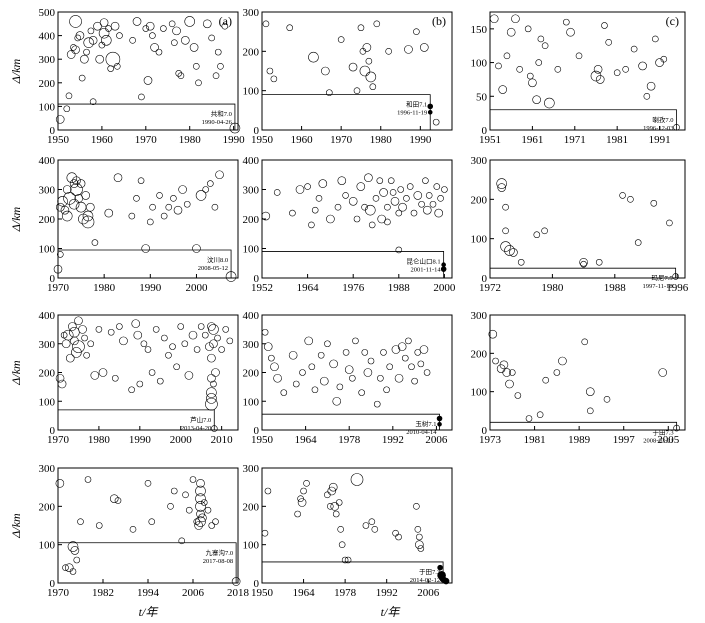 This screenshot has width=705, height=623. Describe the element at coordinates (579, 440) in the screenshot. I see `x-tick-label: 1989` at that location.